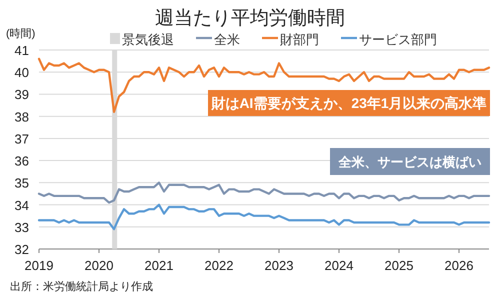 The width and height of the screenshot is (500, 295). What do you see at coordinates (21, 205) in the screenshot?
I see `y-tick-label: 34` at bounding box center [21, 205].